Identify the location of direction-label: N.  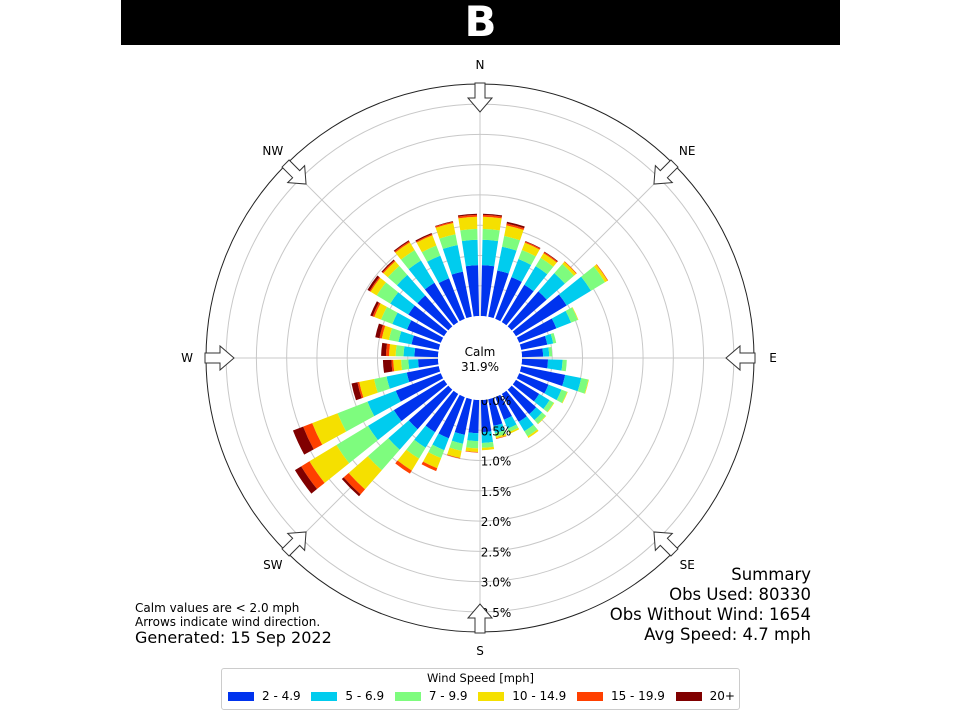
(480, 65).